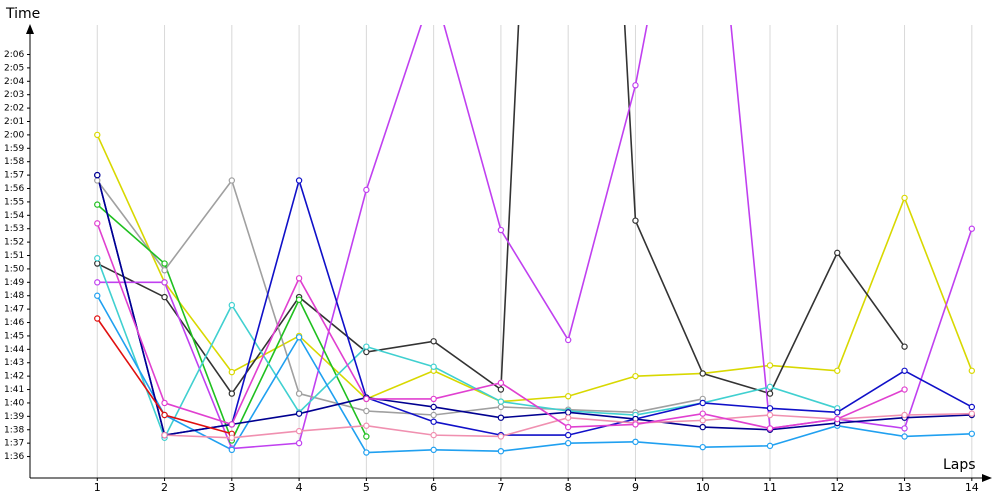 The width and height of the screenshot is (1000, 500). Describe the element at coordinates (30, 29) in the screenshot. I see `y-axis-arrow` at that location.